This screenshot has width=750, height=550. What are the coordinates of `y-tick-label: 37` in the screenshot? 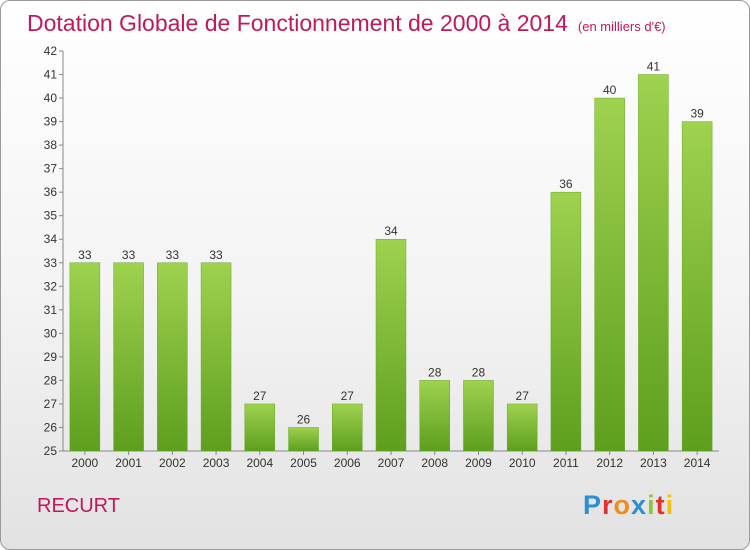 It's located at (51, 169).